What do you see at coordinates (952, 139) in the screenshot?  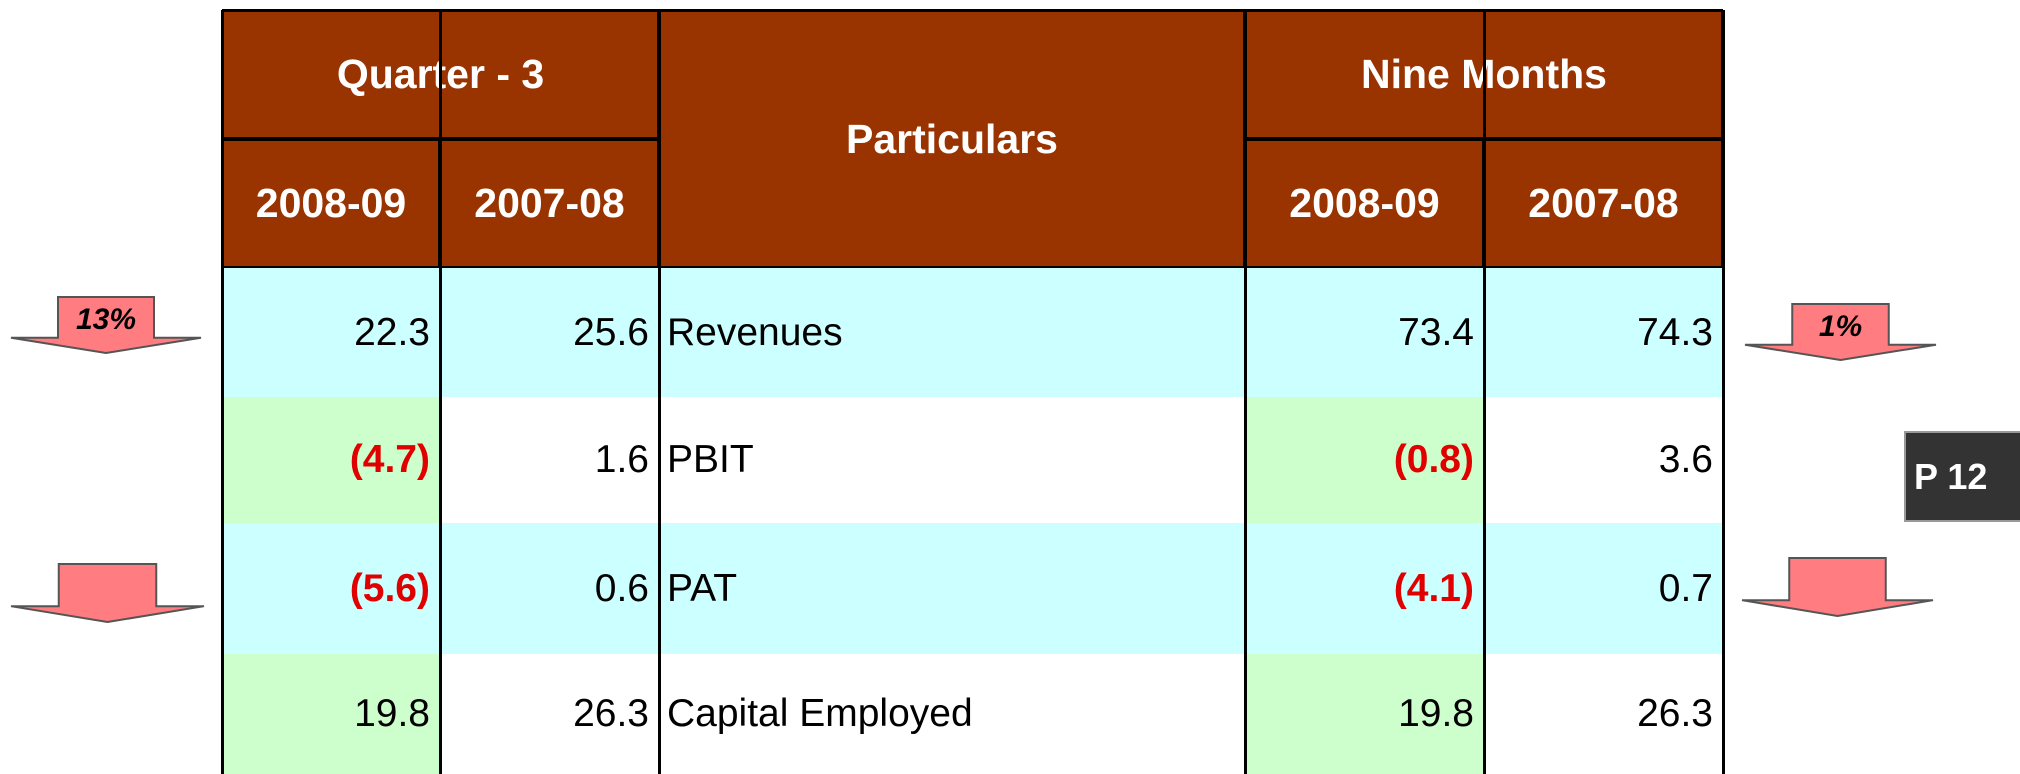 I see `group-header: Particulars` at bounding box center [952, 139].